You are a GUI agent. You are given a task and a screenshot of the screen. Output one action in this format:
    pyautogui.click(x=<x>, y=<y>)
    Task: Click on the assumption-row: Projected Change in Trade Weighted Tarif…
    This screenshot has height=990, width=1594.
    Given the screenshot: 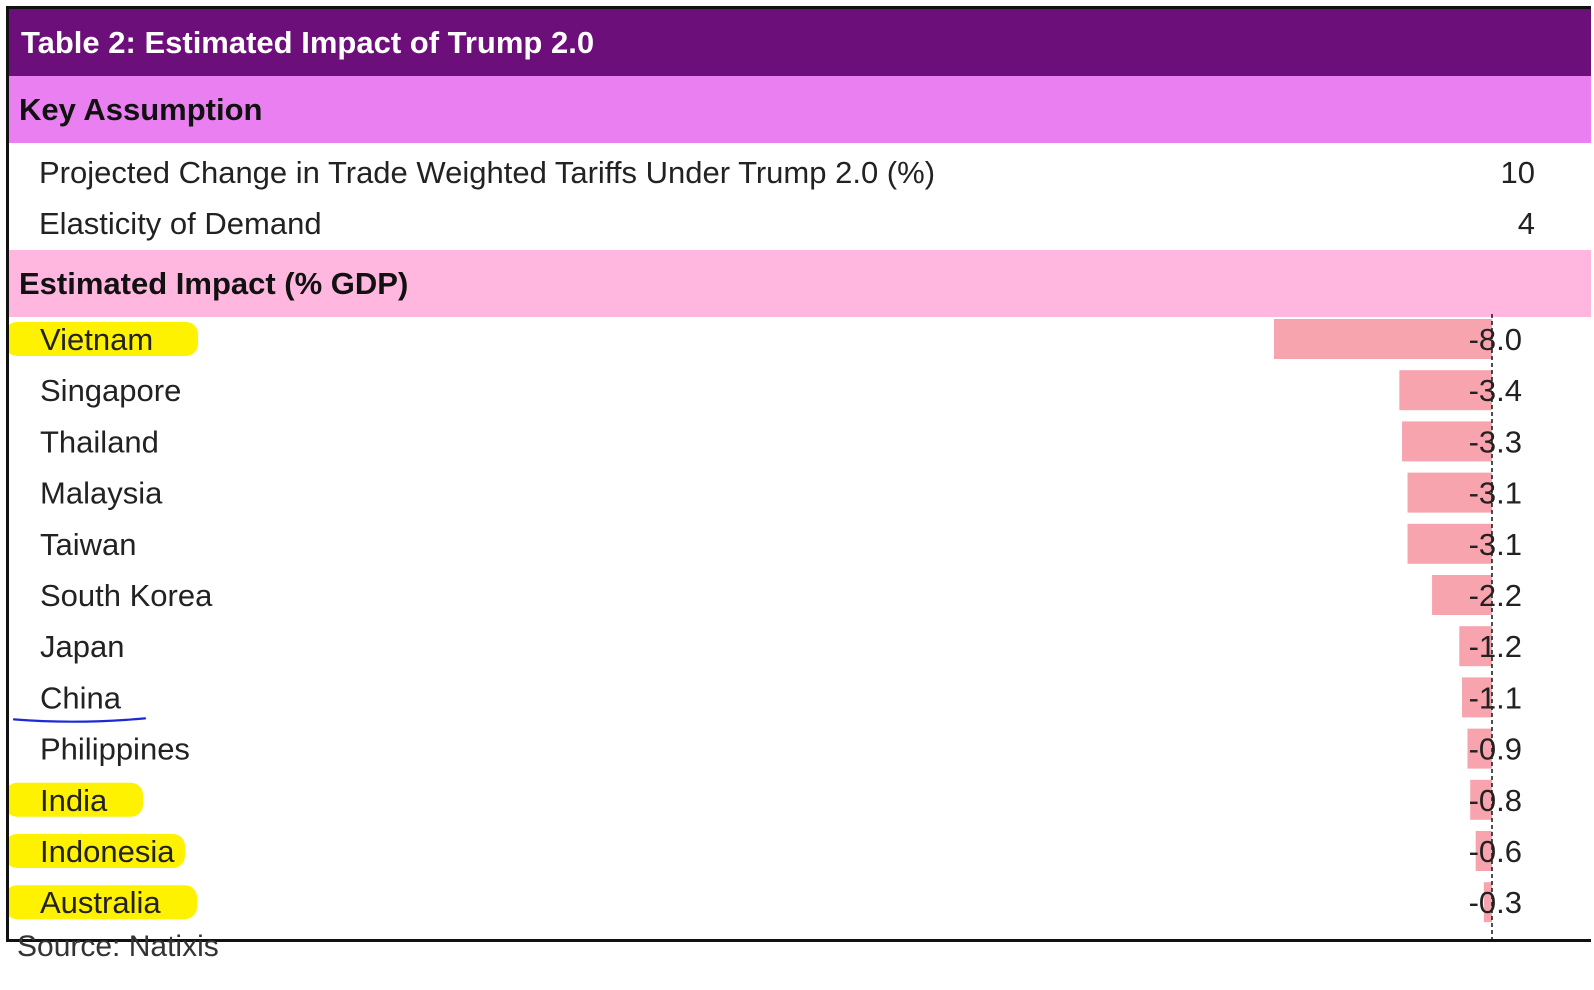 What is the action you would take?
    pyautogui.click(x=800, y=173)
    